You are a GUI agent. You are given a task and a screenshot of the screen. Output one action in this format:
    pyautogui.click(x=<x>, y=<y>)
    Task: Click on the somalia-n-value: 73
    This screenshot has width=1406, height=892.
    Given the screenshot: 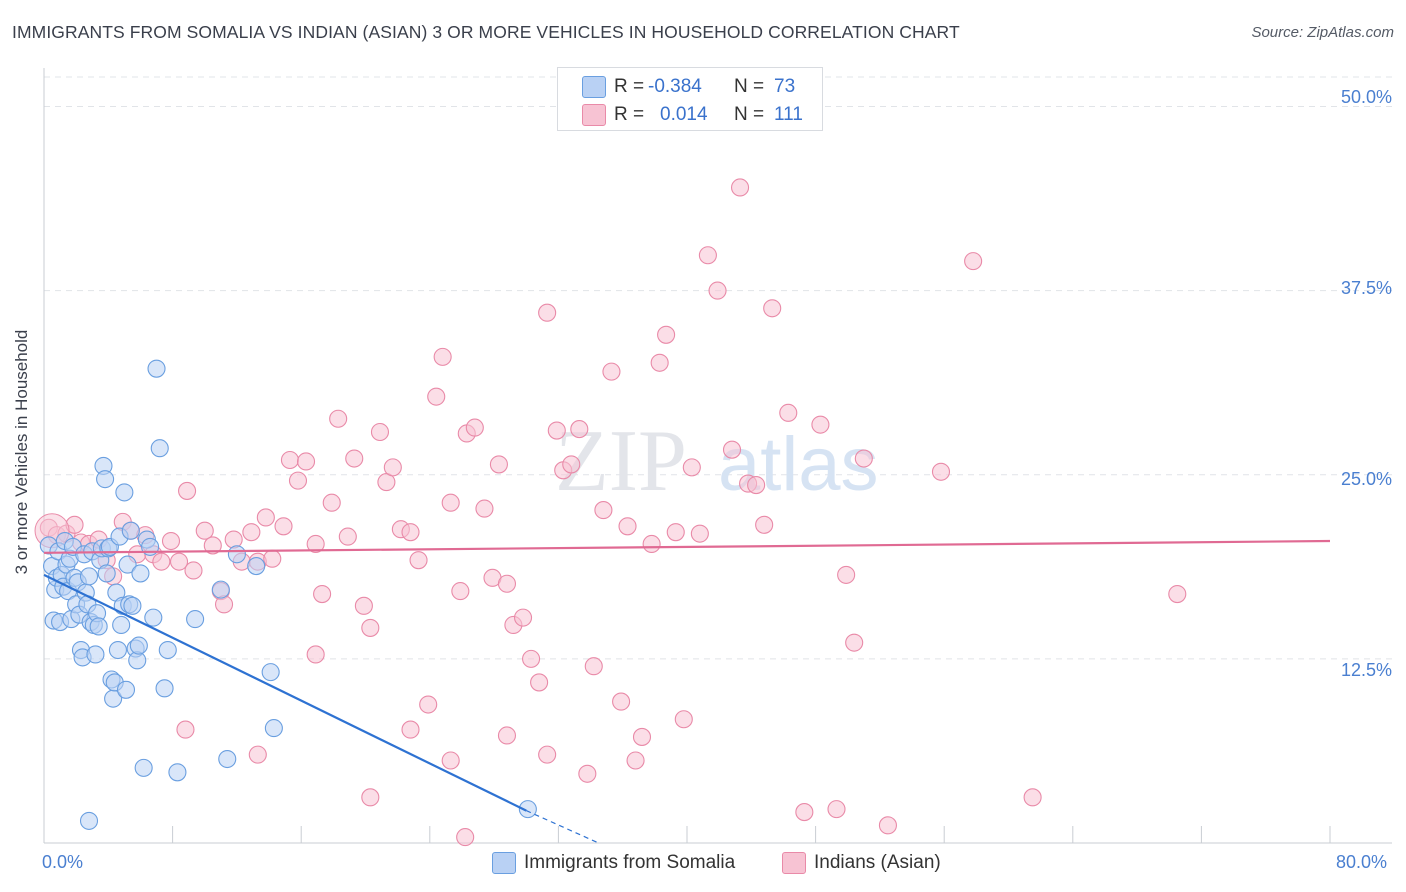 What is the action you would take?
    pyautogui.click(x=785, y=86)
    